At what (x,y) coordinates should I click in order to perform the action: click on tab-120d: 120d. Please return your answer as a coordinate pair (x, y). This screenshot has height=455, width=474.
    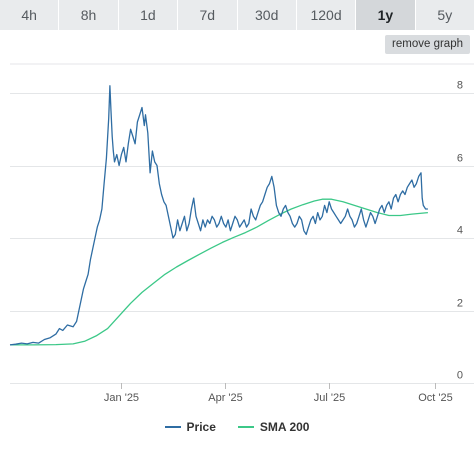
    Looking at the image, I should click on (326, 15).